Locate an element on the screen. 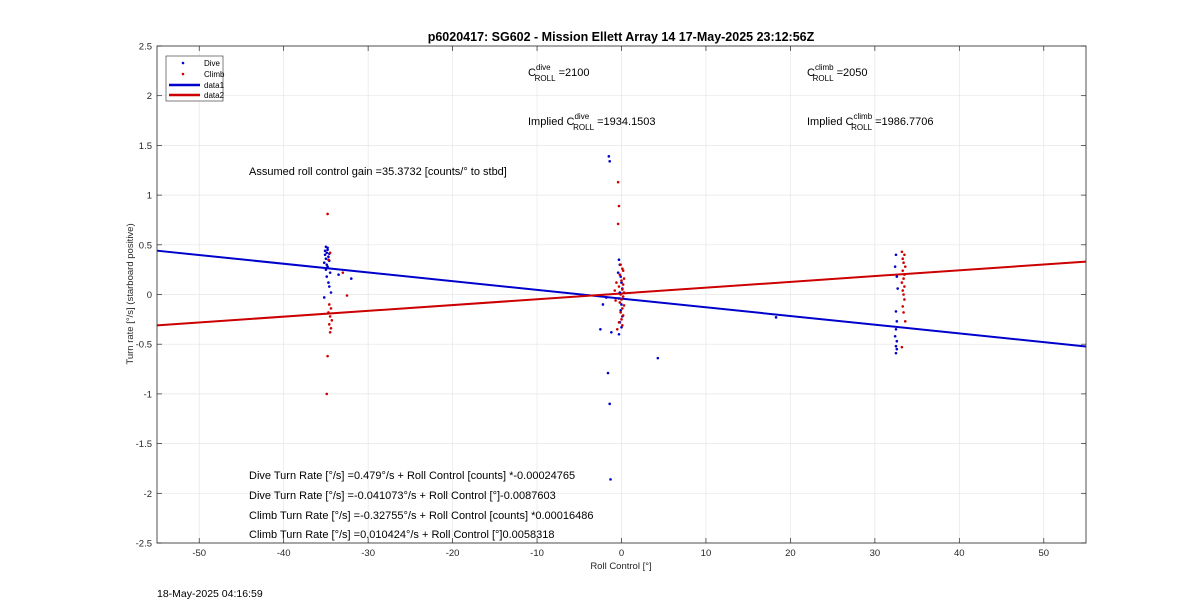 Image resolution: width=1200 pixels, height=611 pixels. legend-data2-label: data2 is located at coordinates (214, 95).